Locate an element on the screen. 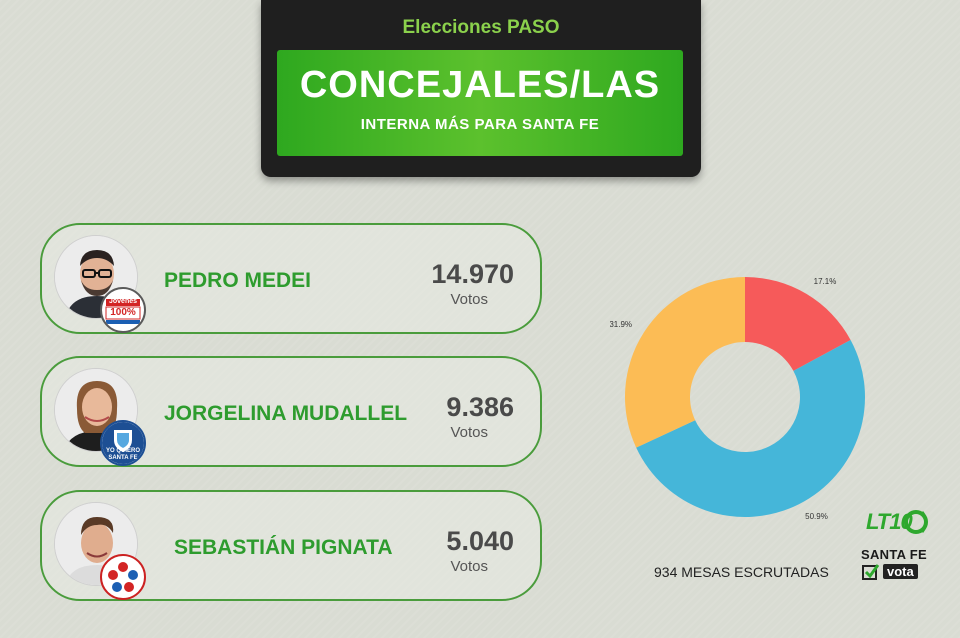 This screenshot has height=638, width=960. candidate-card-pignata: SEBASTIÁN PIGNATA 5.040 Votos is located at coordinates (291, 545).